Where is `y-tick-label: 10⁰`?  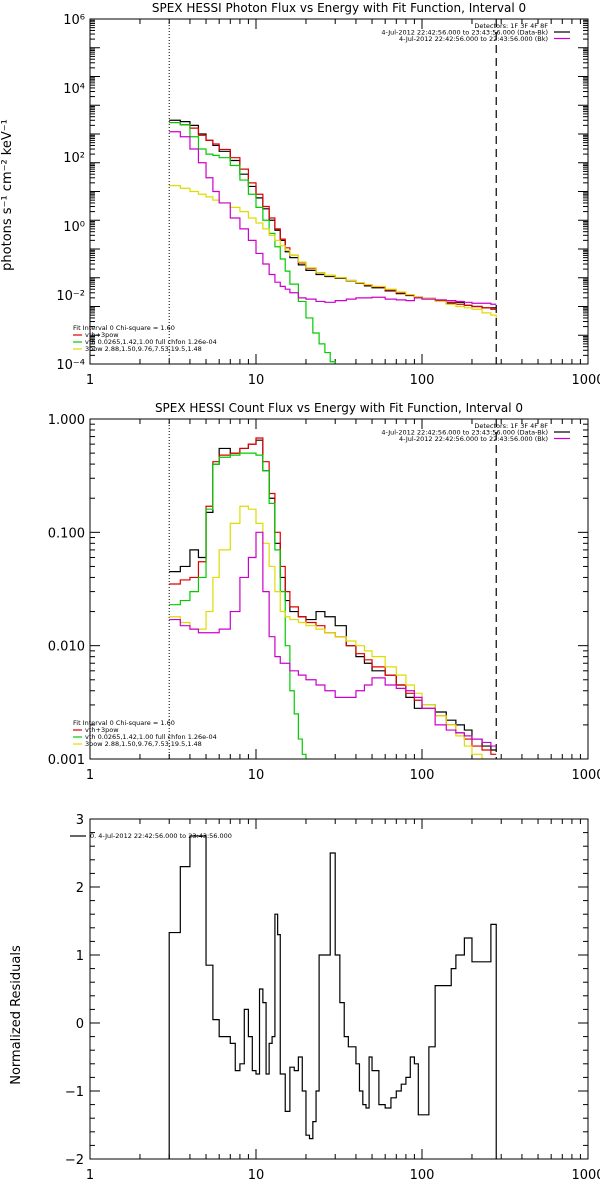 y-tick-label: 10⁰ is located at coordinates (74, 227).